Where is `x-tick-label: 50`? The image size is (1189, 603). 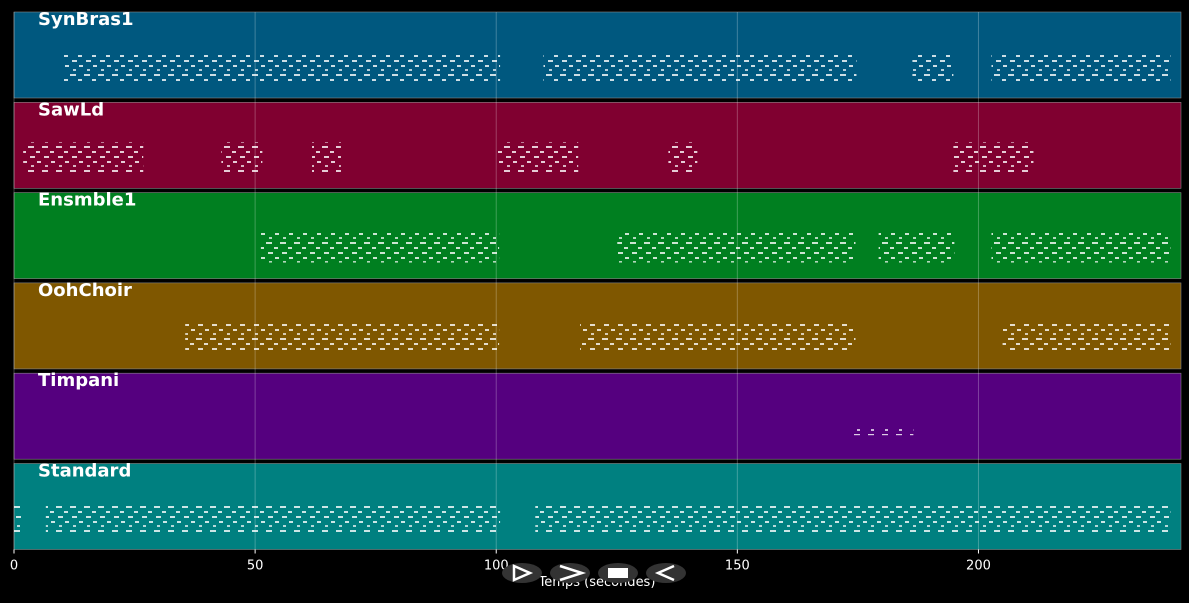 x-tick-label: 50 is located at coordinates (255, 566).